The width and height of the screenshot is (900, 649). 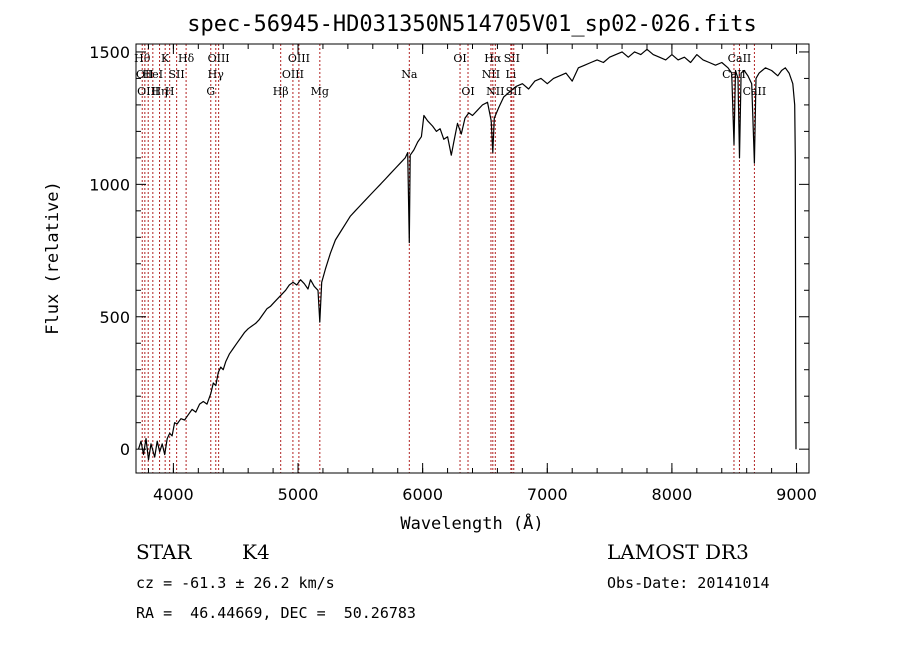 What do you see at coordinates (170, 91) in the screenshot?
I see `marker-label: H` at bounding box center [170, 91].